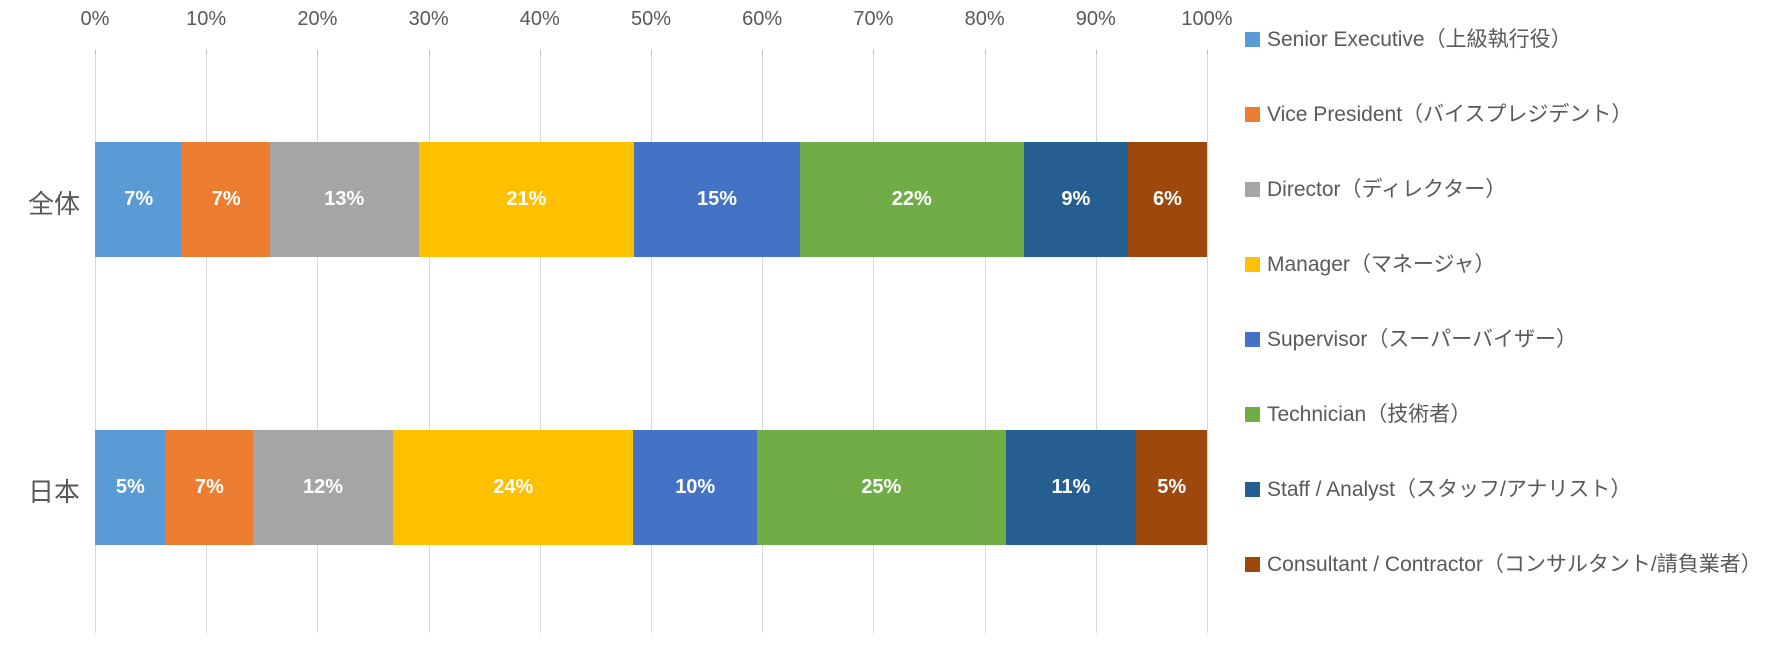 This screenshot has height=655, width=1776. I want to click on data-label: 13%, so click(344, 199).